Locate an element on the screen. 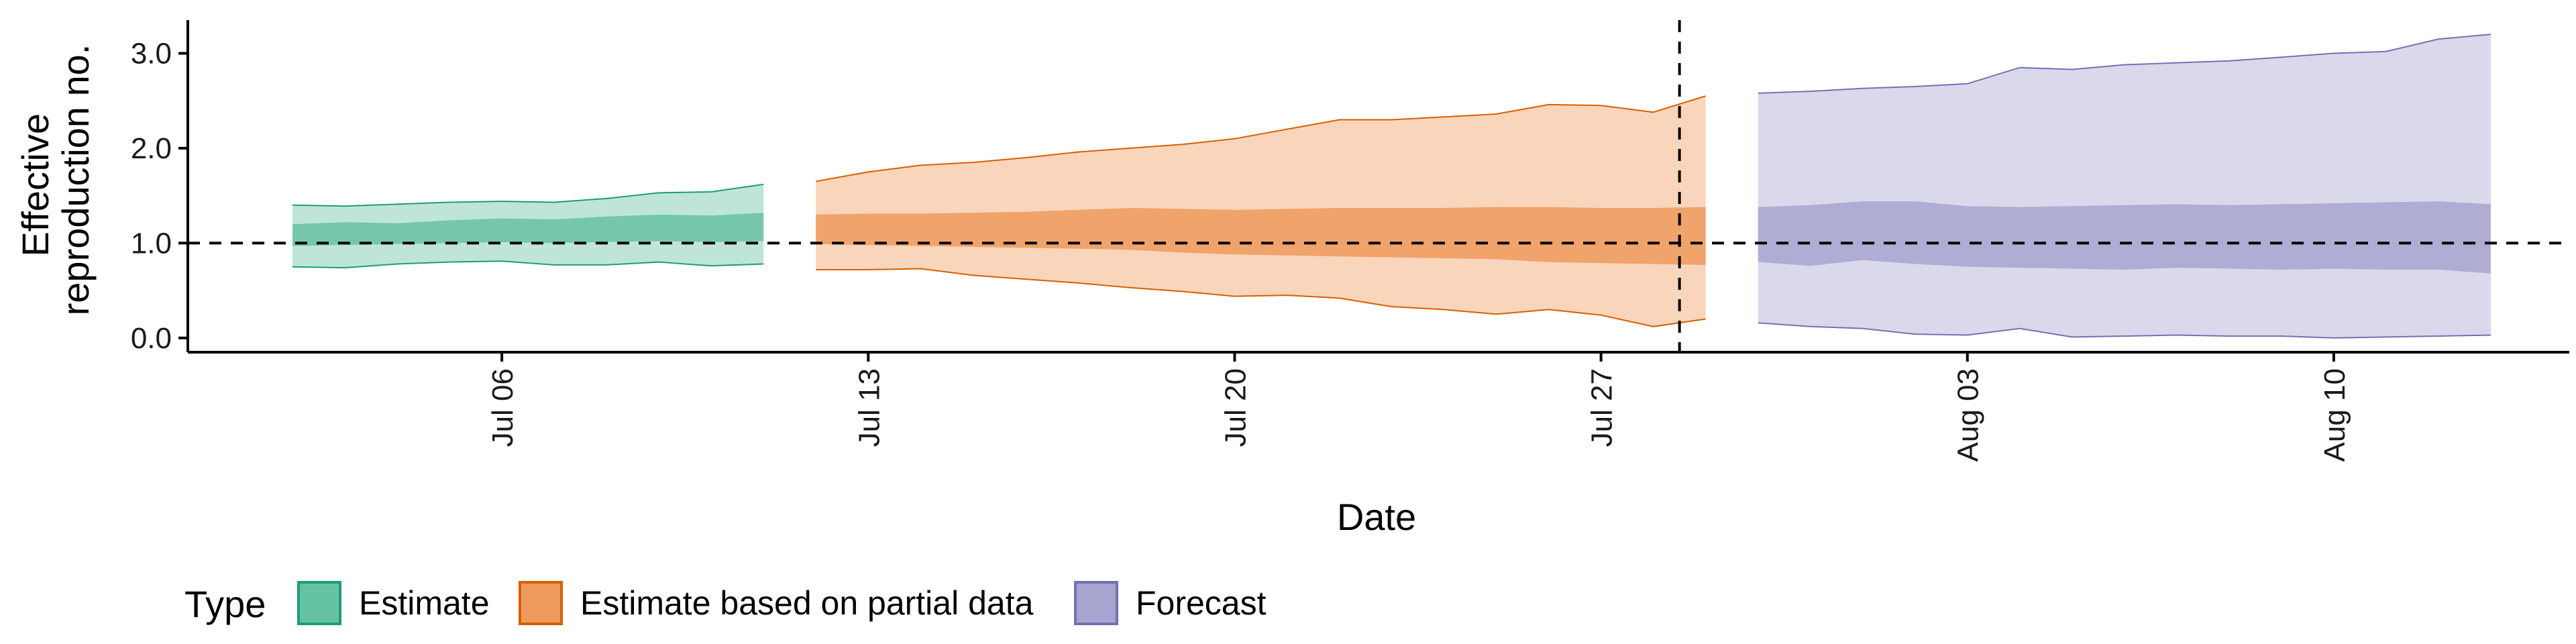 The image size is (2576, 644). y-axis-title-line-1: Effective is located at coordinates (35, 185).